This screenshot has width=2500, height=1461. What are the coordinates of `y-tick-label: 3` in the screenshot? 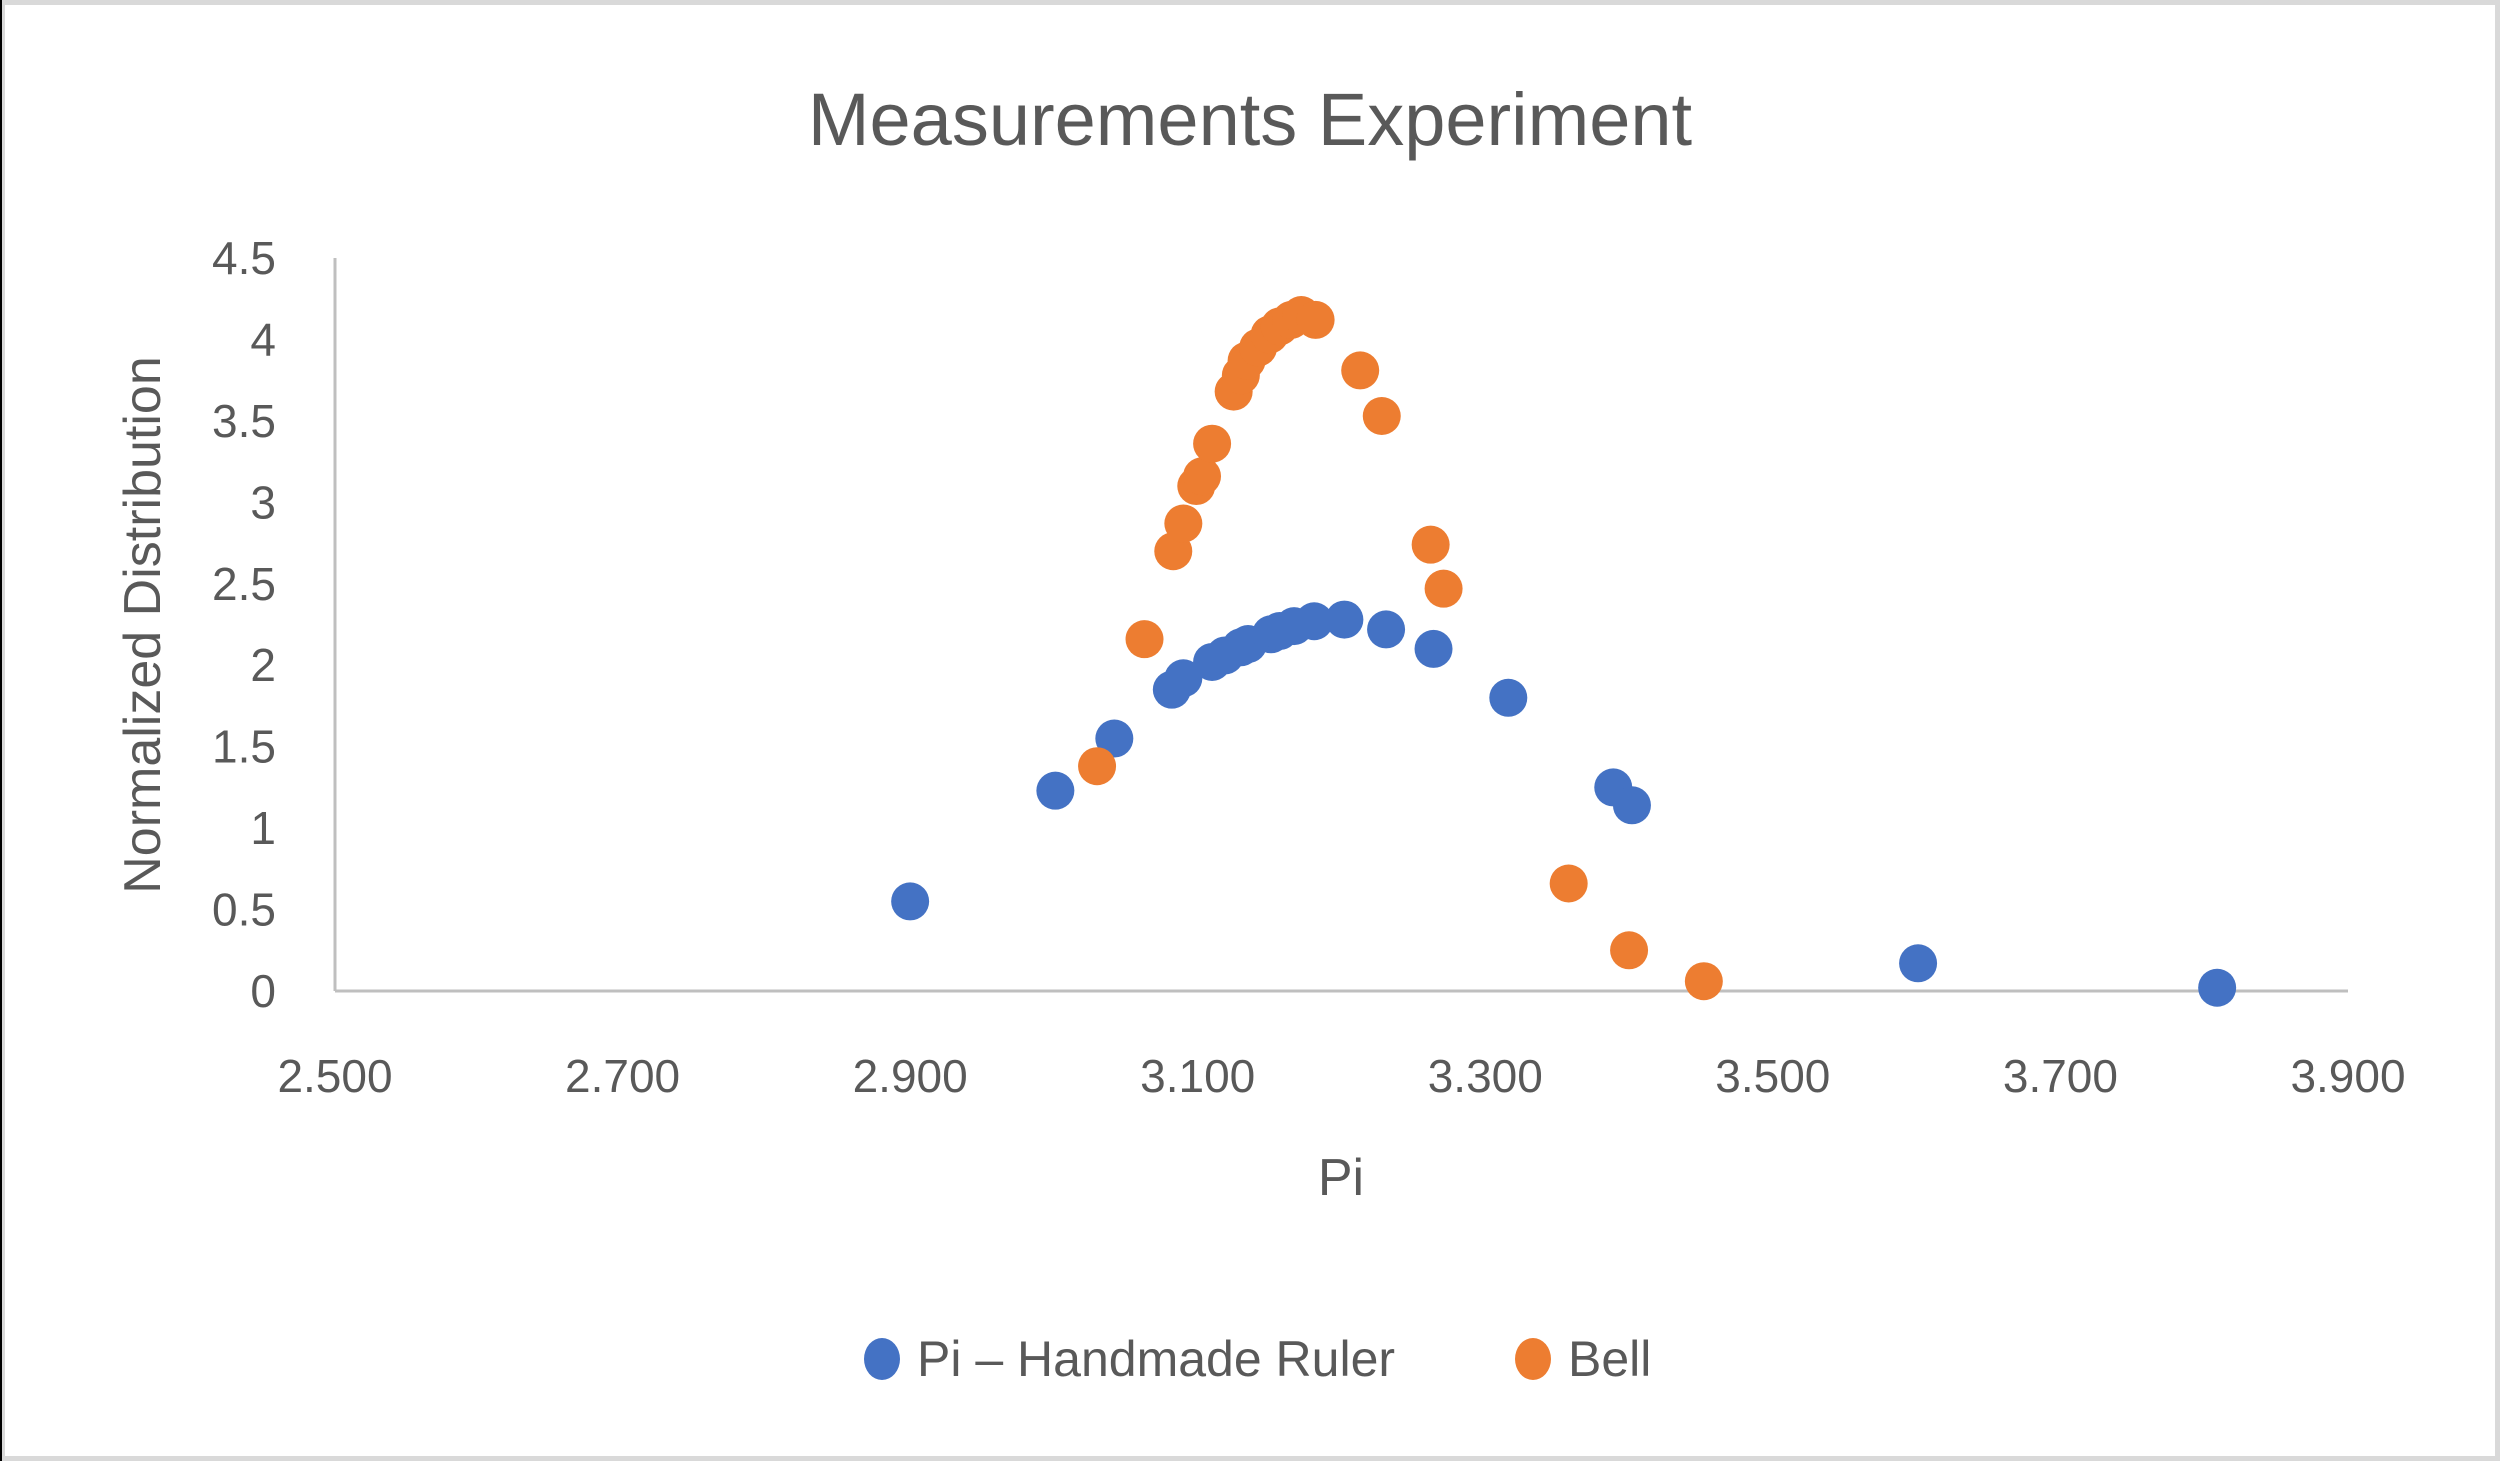 It's located at (263, 502).